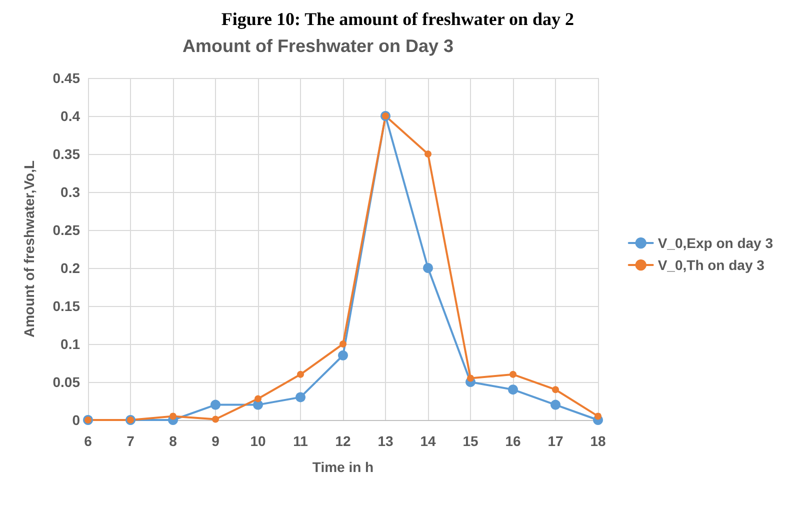  Describe the element at coordinates (66, 78) in the screenshot. I see `y-tick-label: 0.45` at that location.